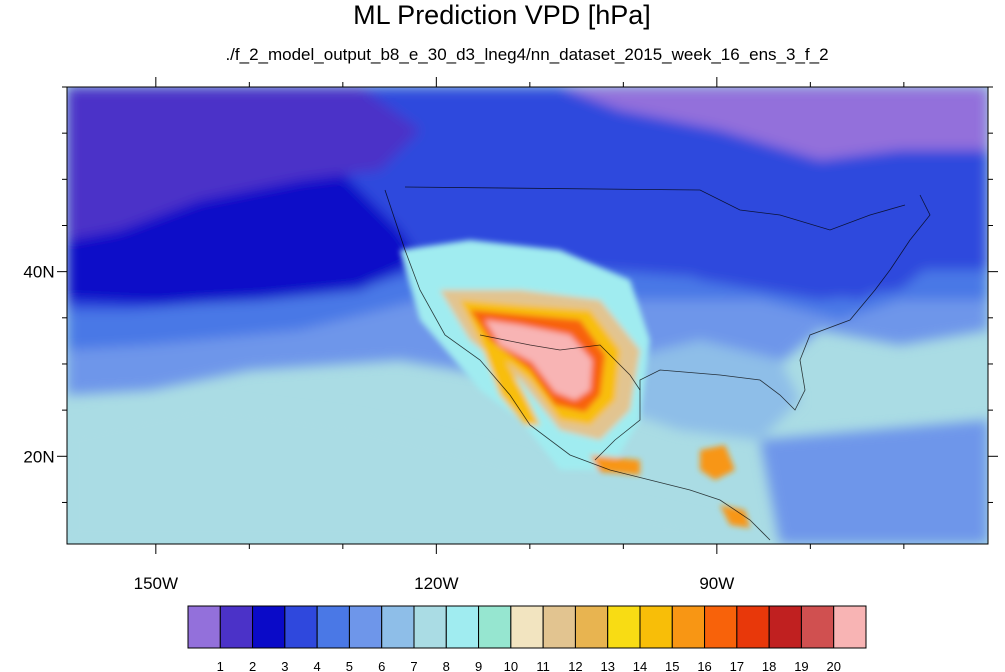 The width and height of the screenshot is (1005, 672). Describe the element at coordinates (156, 583) in the screenshot. I see `x-tick-label: 150W` at that location.